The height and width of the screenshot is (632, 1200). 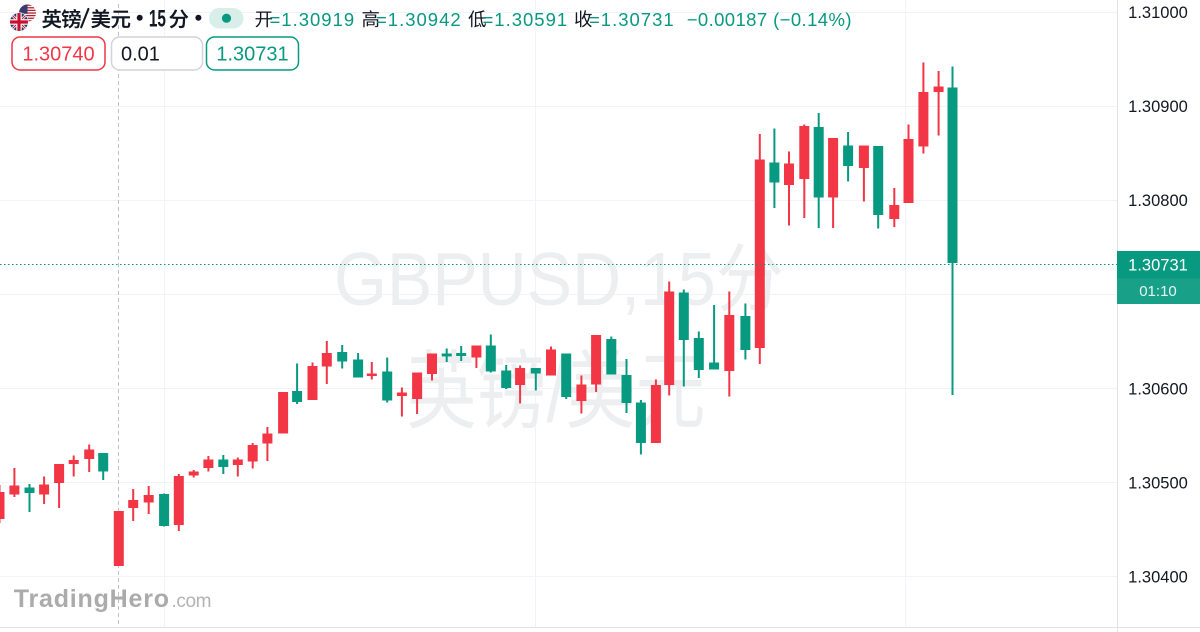 I want to click on svg-text: 01:10, so click(x=1158, y=291).